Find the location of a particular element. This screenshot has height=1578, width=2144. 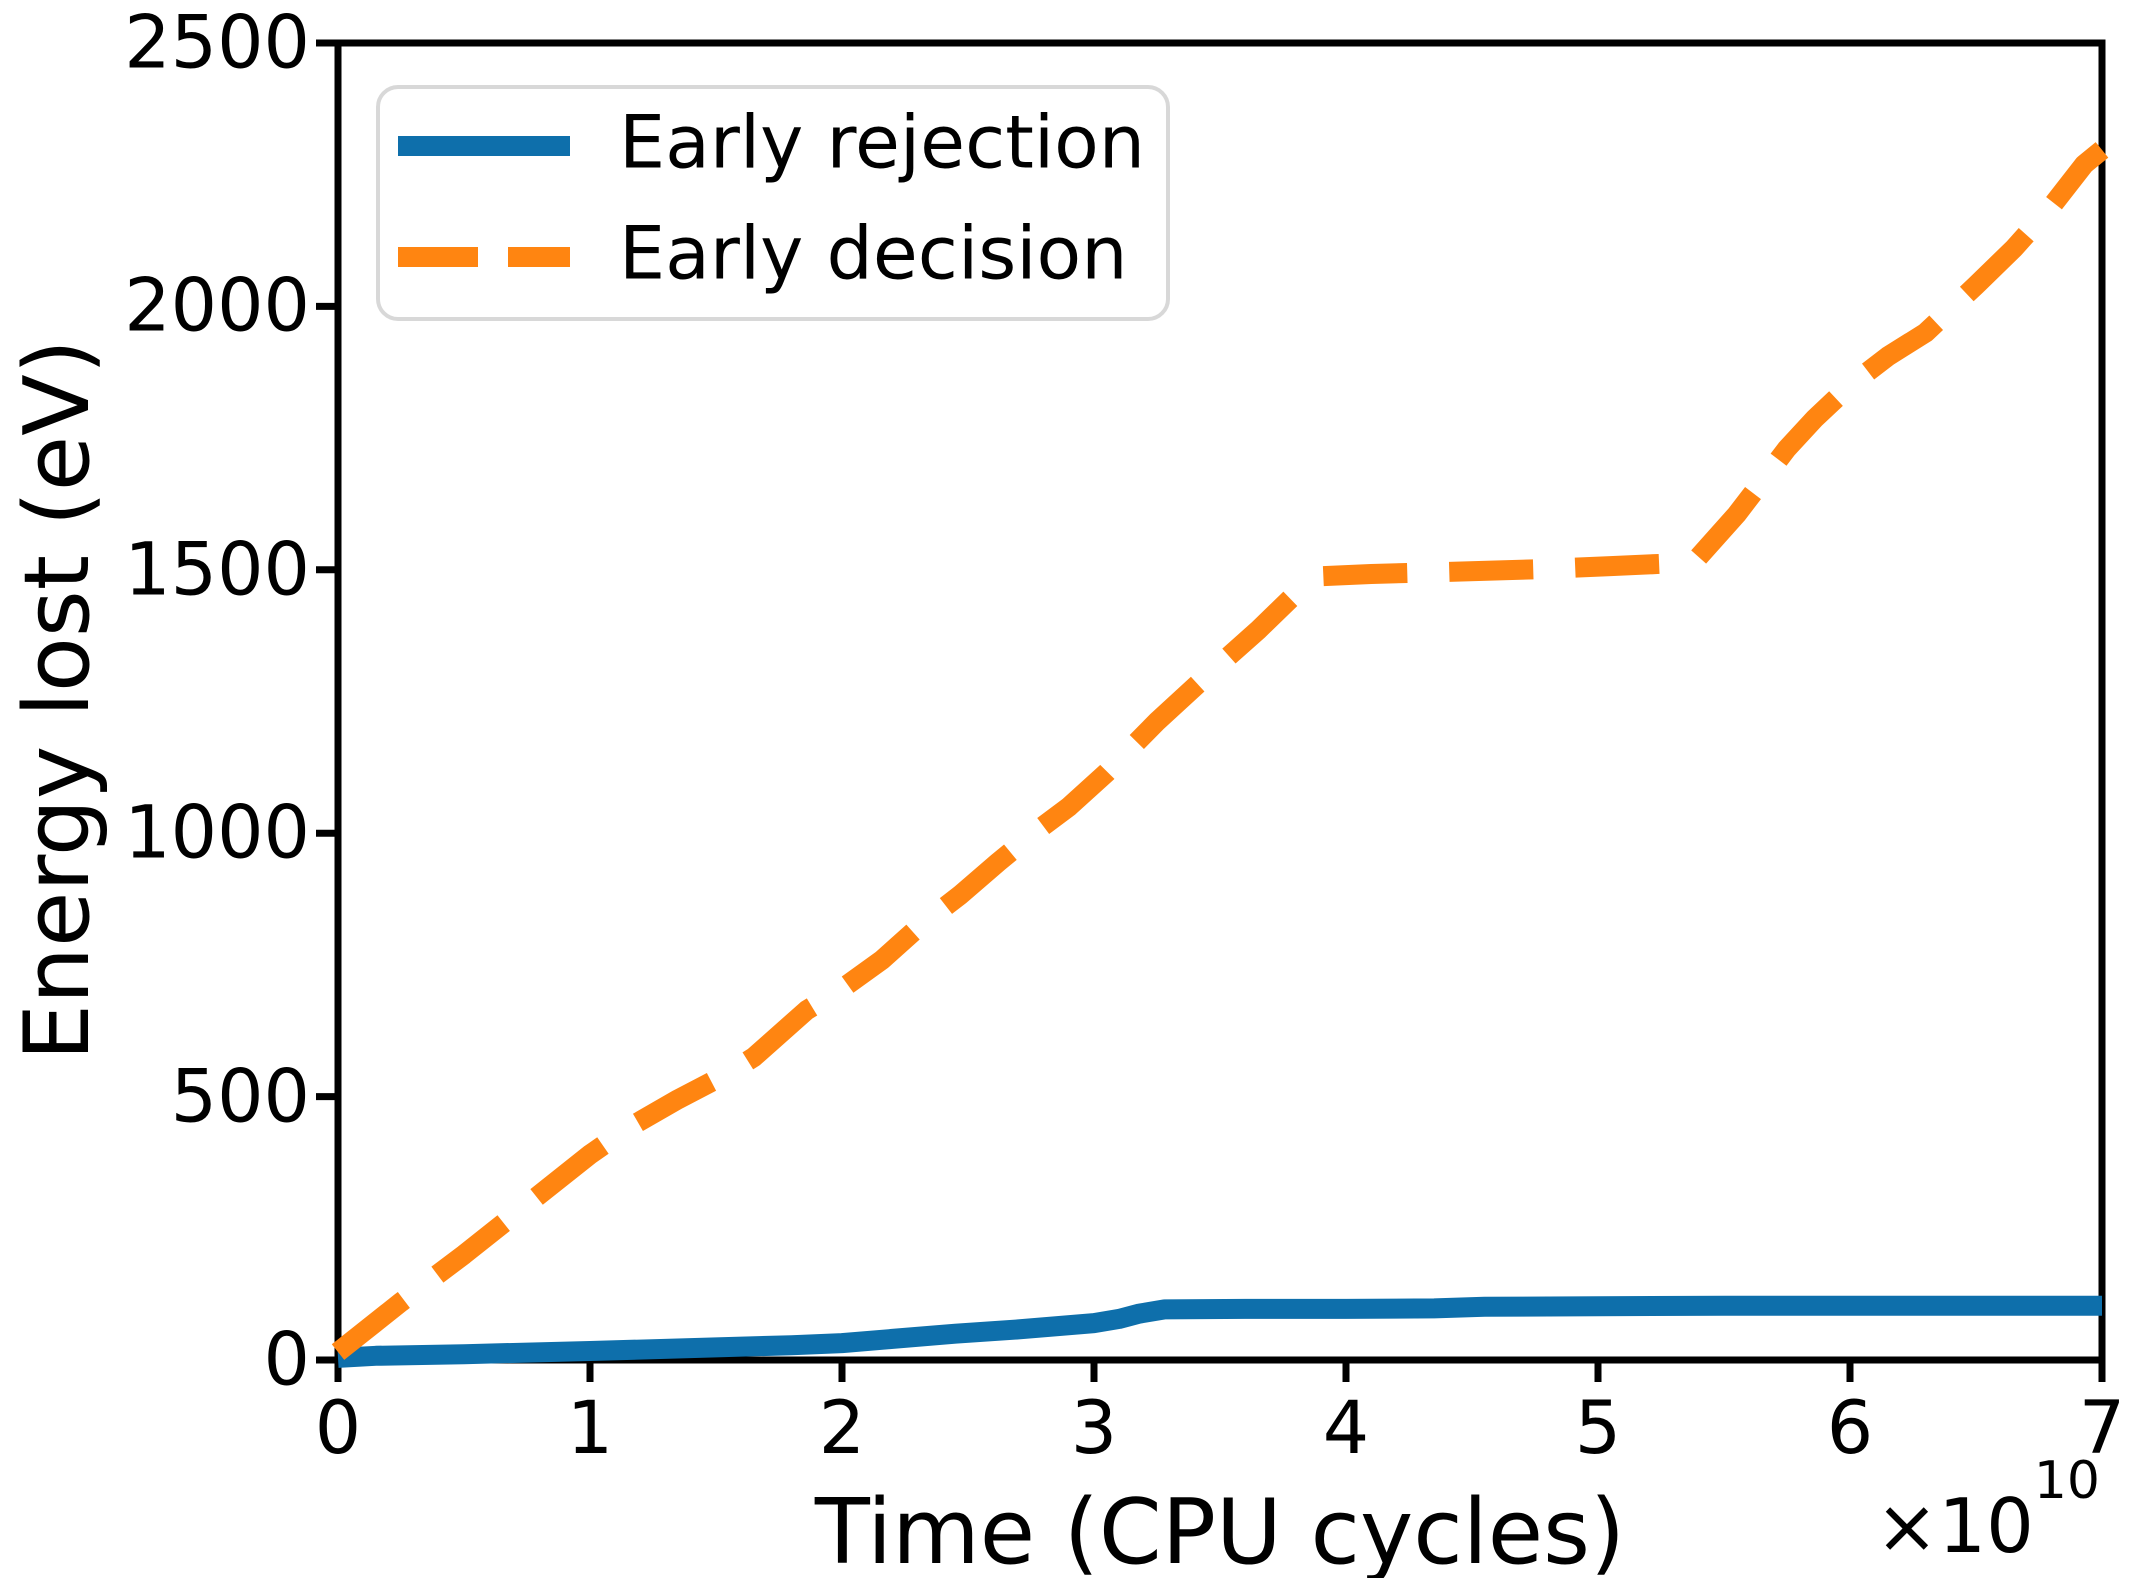

x-tick-label: 6 is located at coordinates (1850, 1428).